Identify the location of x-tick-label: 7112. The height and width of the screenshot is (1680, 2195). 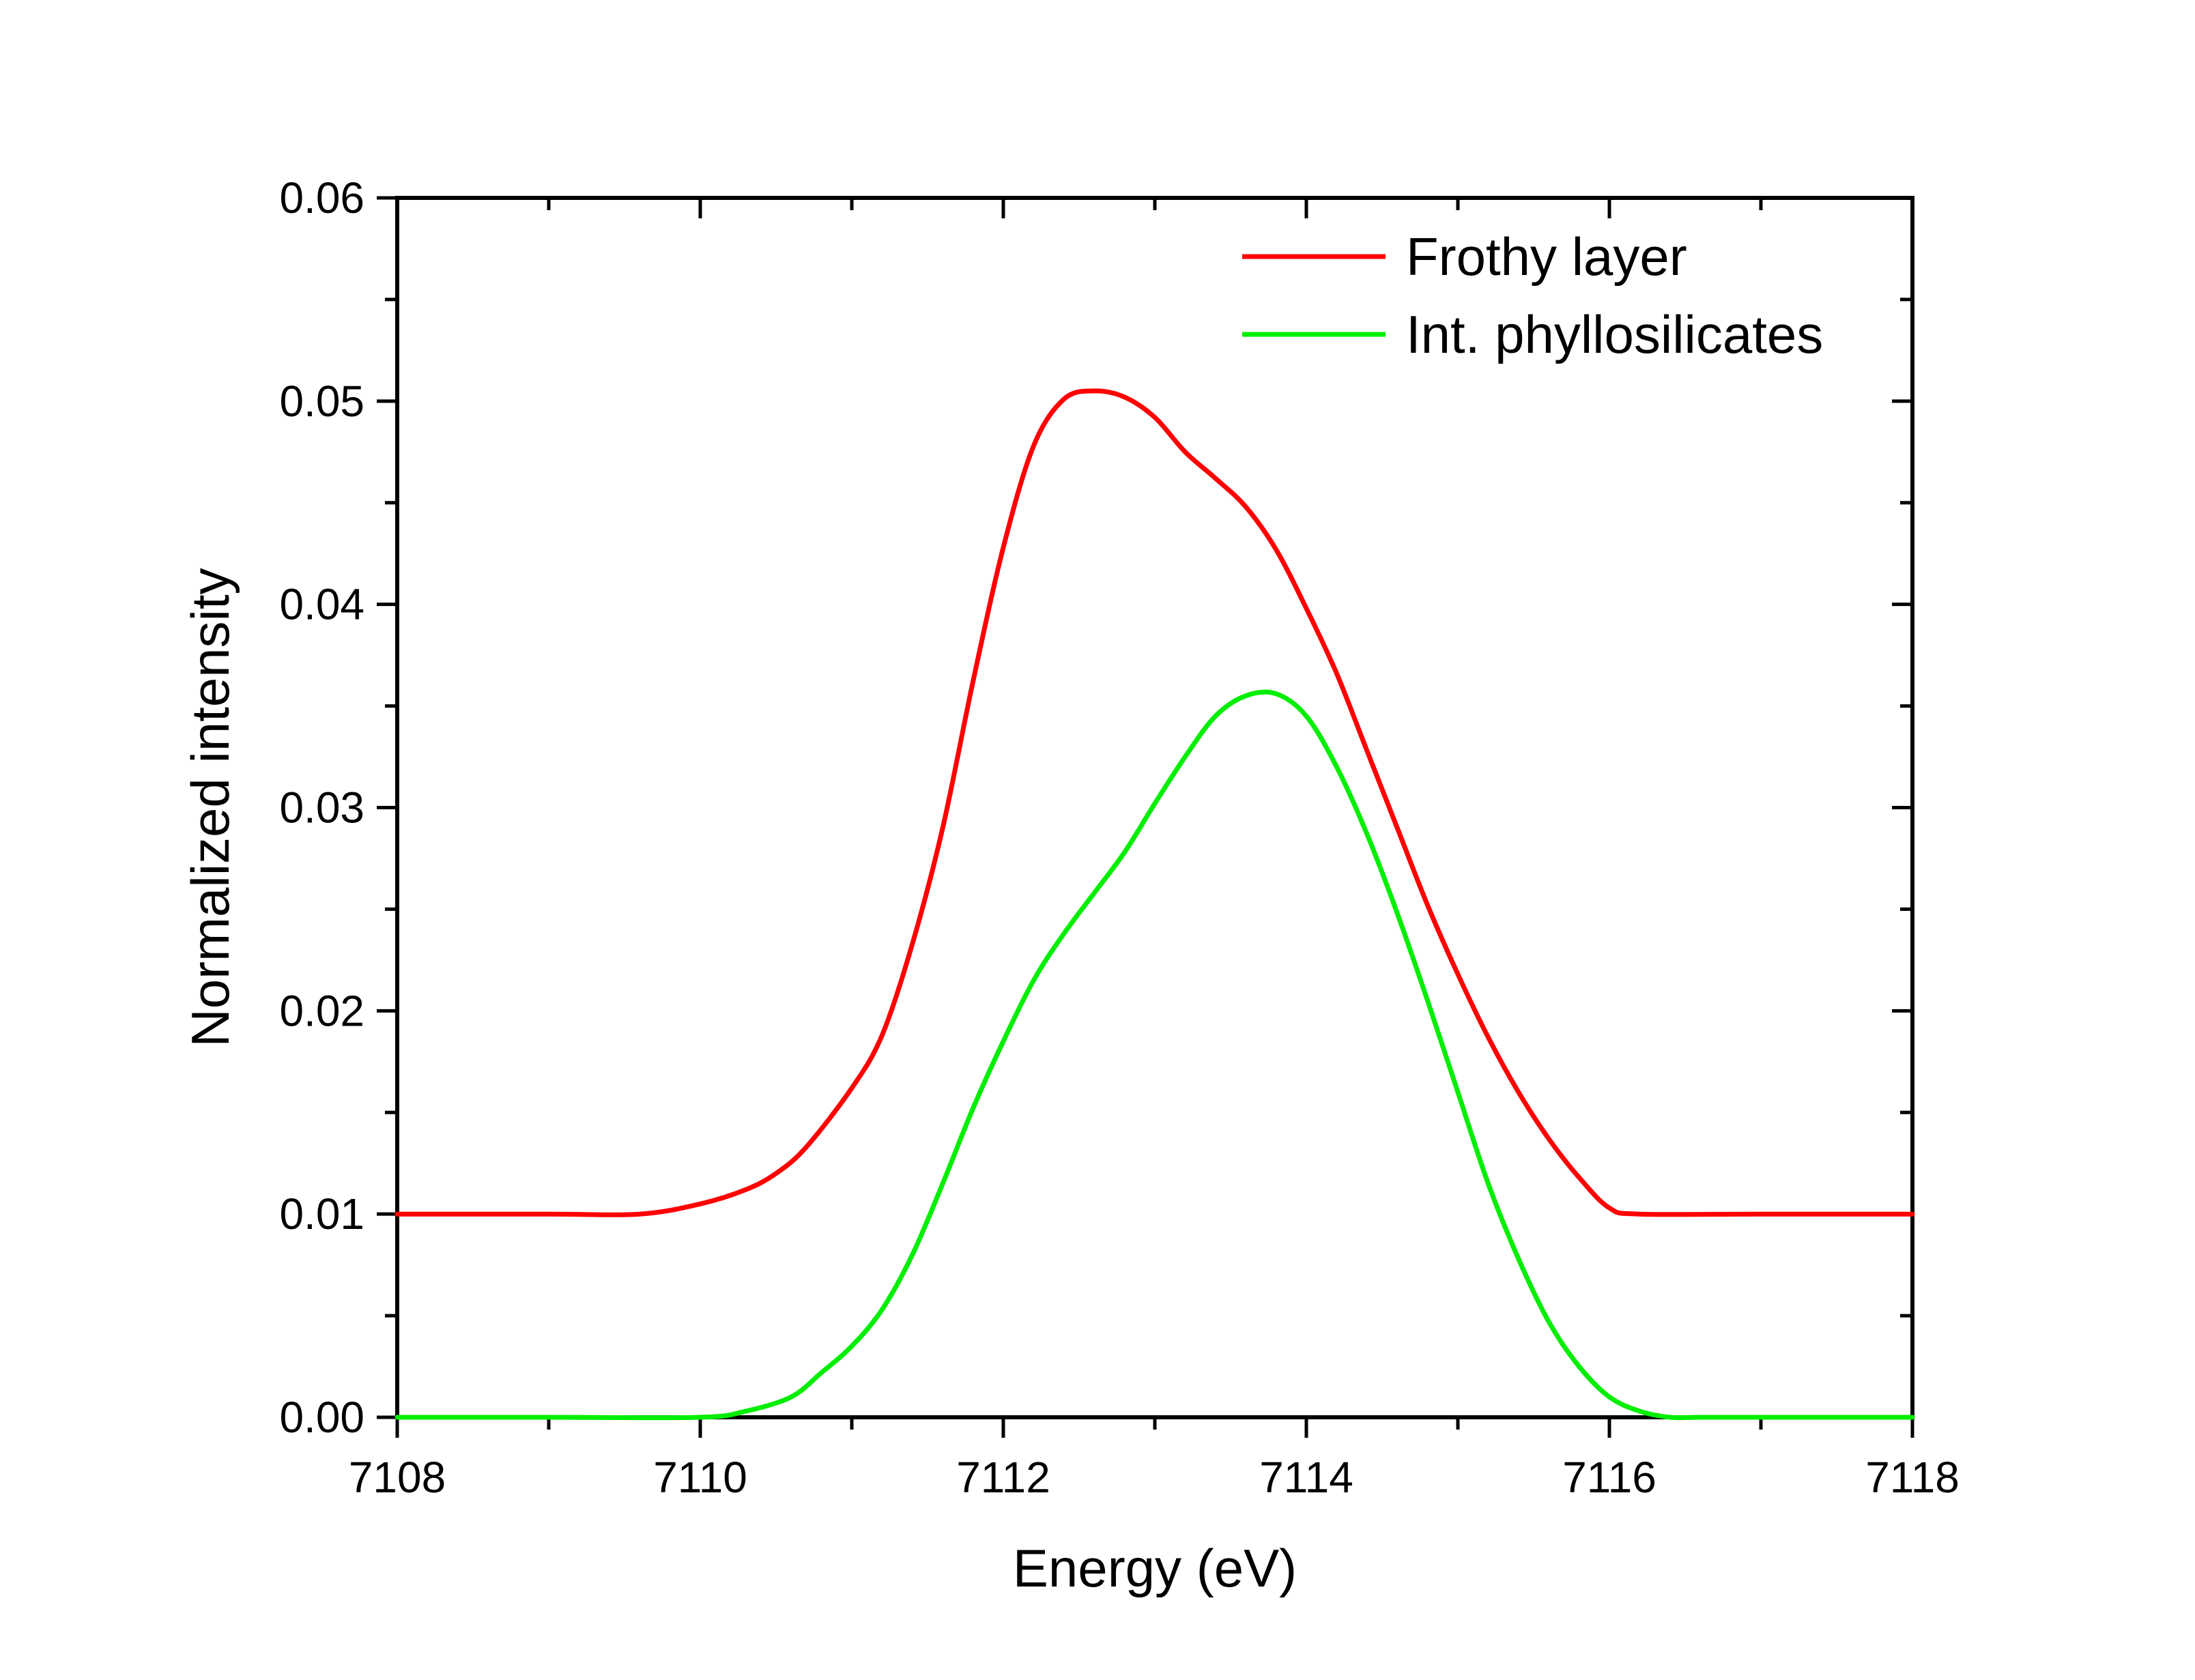
(1003, 1477).